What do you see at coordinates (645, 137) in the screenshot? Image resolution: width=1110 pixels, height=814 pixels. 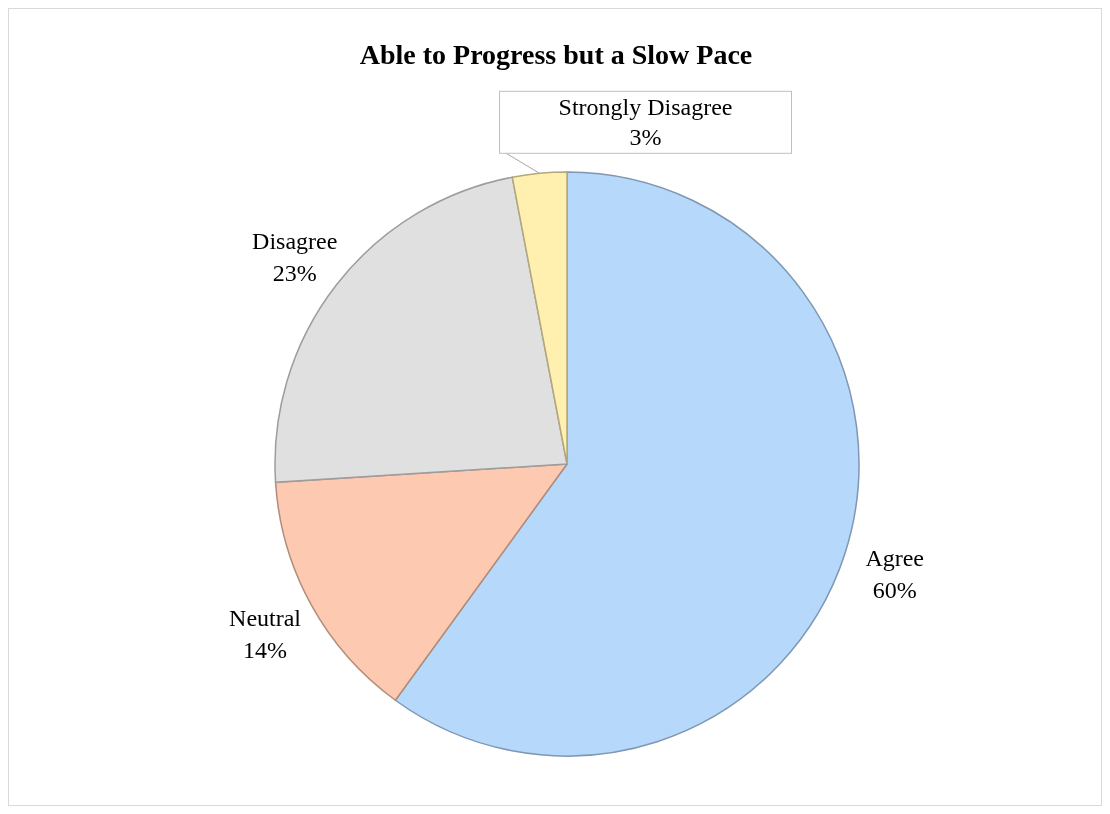 I see `data-label: 3%` at bounding box center [645, 137].